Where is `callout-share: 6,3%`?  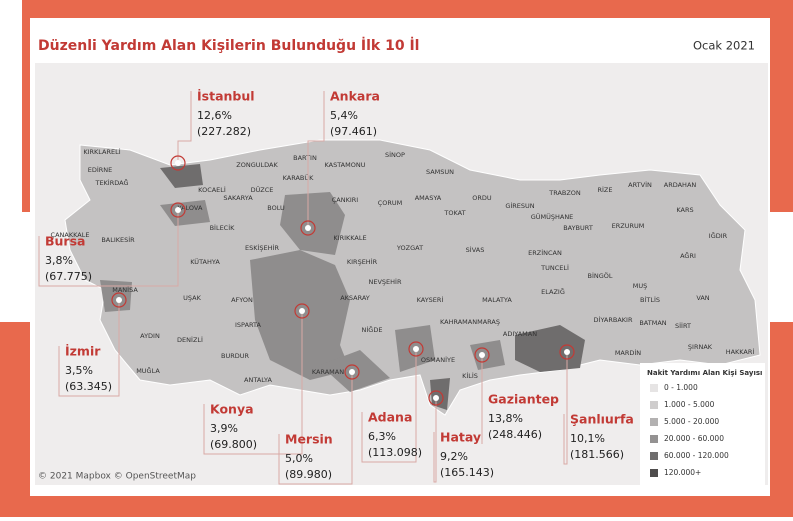 callout-share: 6,3% is located at coordinates (382, 436).